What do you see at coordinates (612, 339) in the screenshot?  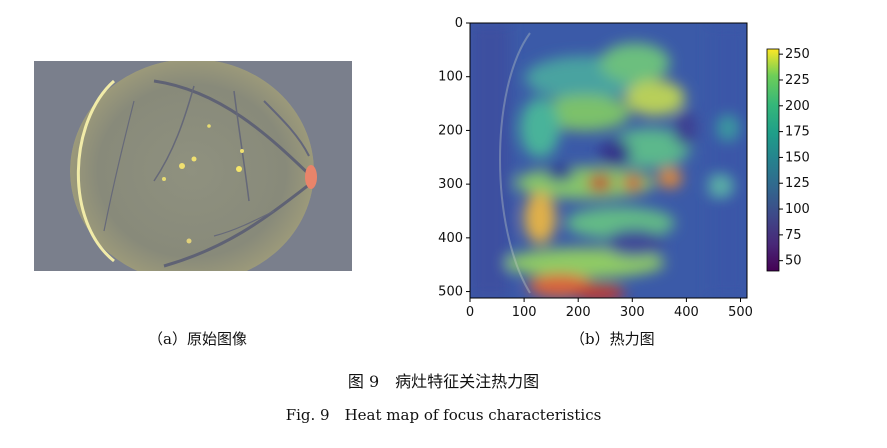 I see `panel-b-caption: （b）热力图` at bounding box center [612, 339].